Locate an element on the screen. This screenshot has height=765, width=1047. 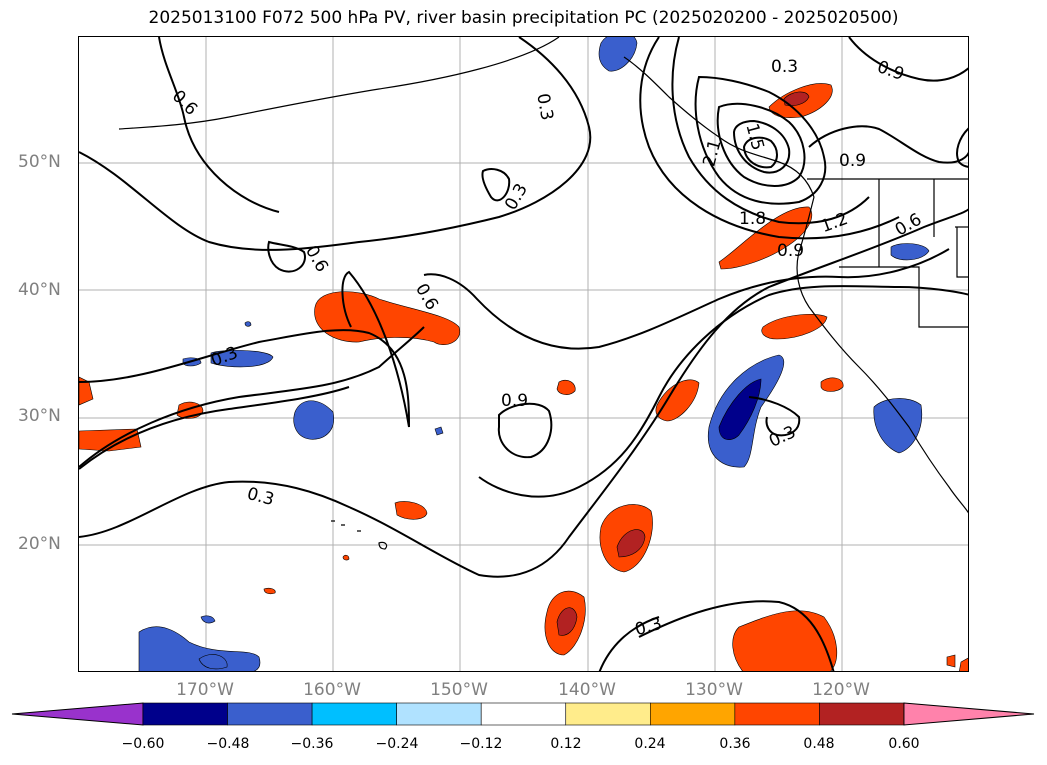
lat-label-20n: 20°N is located at coordinates (39, 544).